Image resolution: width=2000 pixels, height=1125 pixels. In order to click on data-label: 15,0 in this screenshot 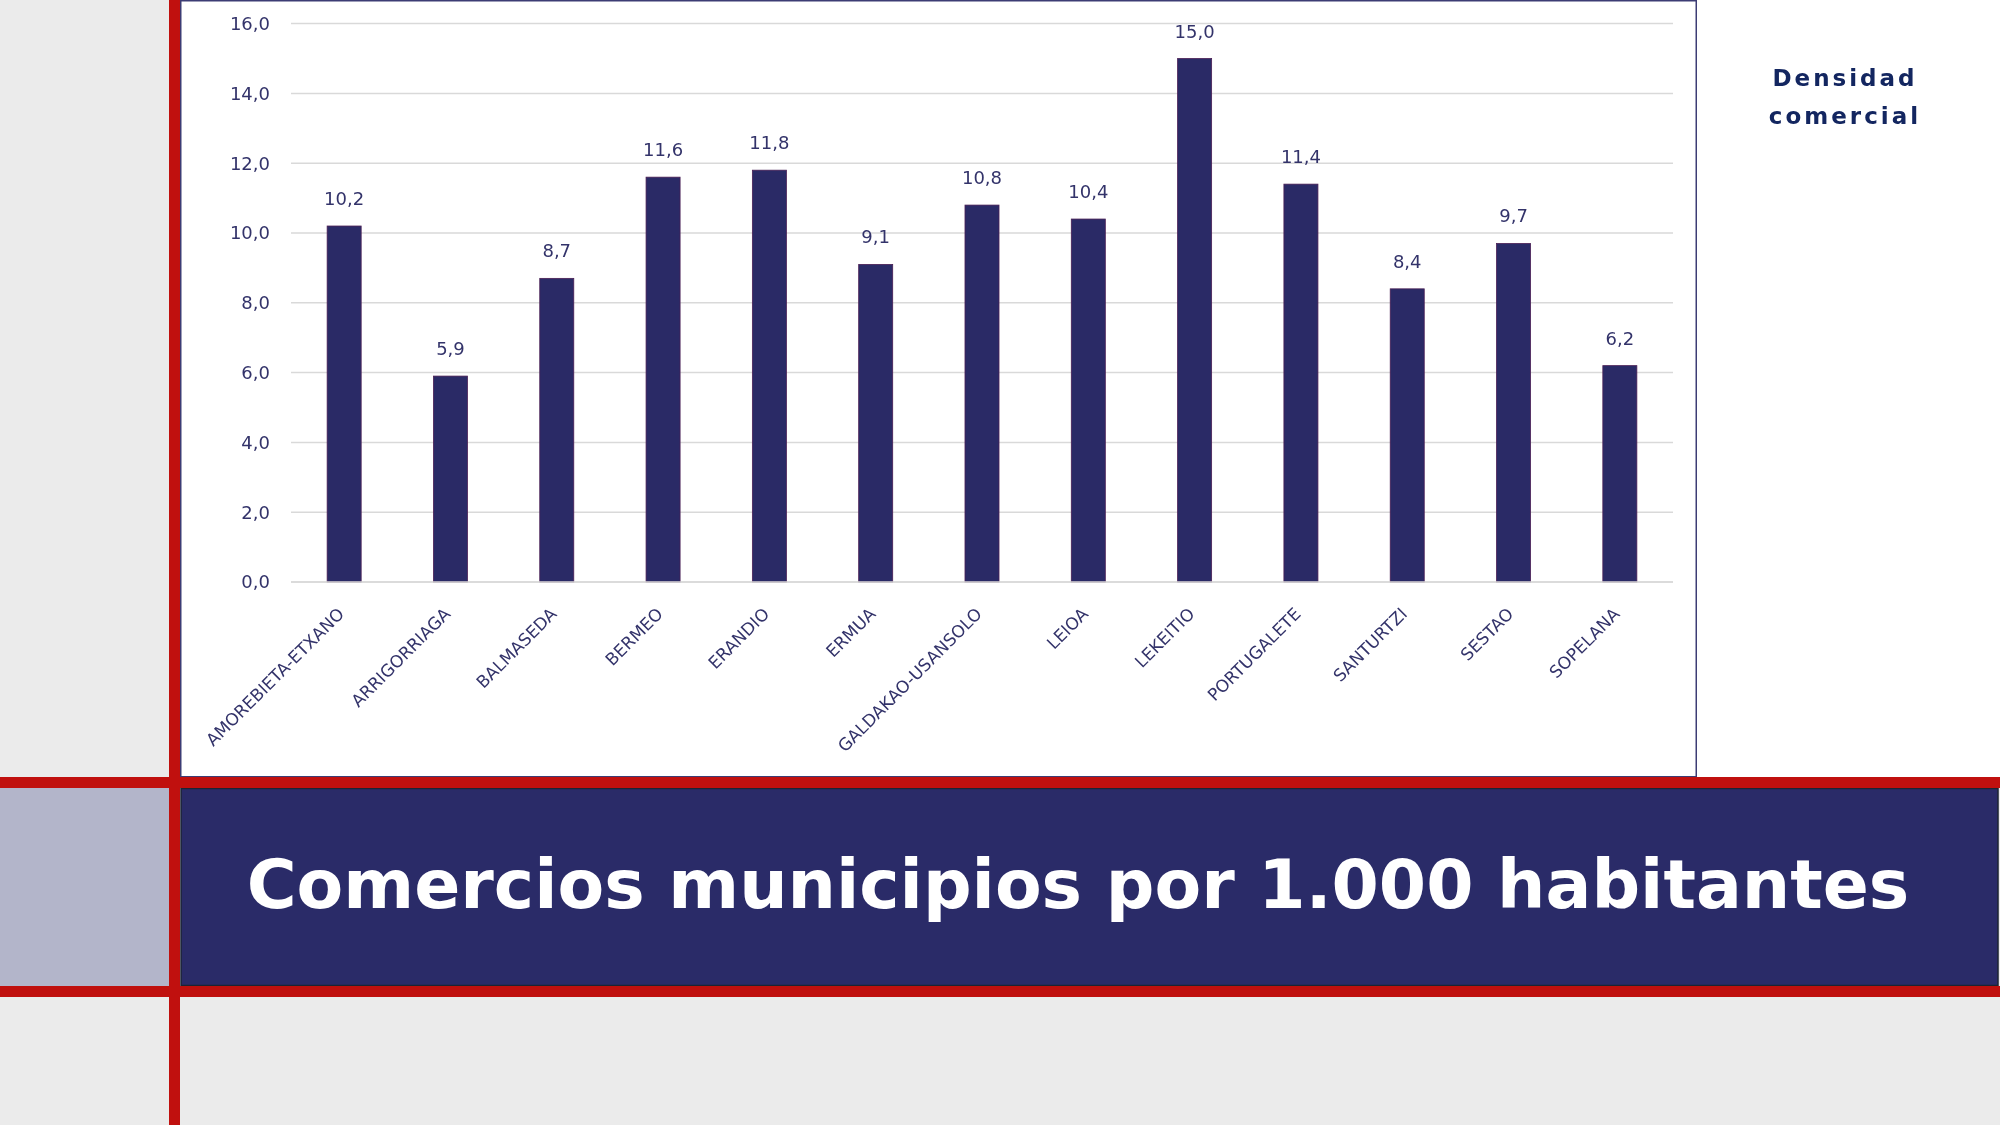, I will do `click(1194, 31)`.